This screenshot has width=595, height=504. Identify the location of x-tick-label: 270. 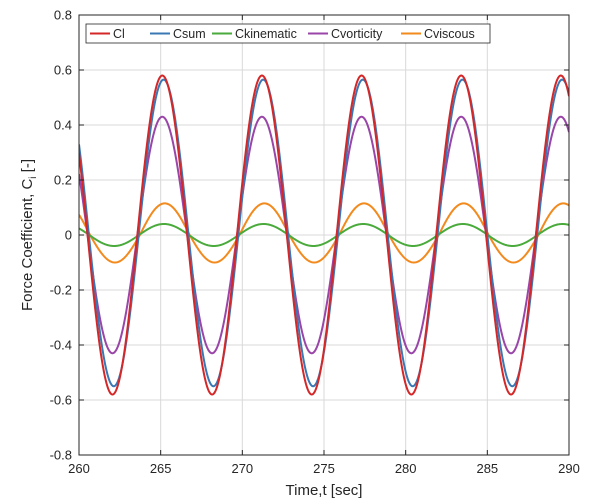
(242, 468).